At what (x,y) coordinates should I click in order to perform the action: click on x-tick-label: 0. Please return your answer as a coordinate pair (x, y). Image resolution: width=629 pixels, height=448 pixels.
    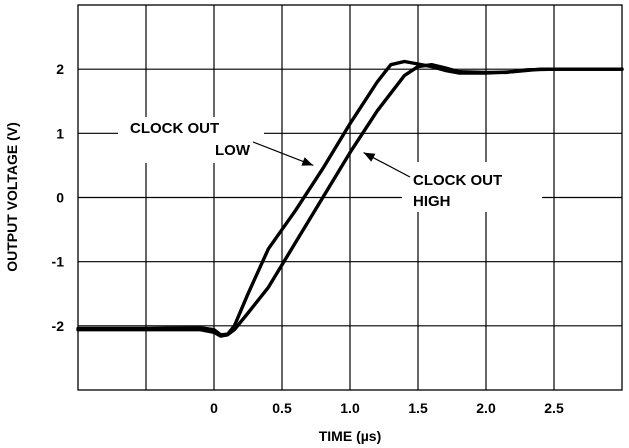
    Looking at the image, I should click on (214, 408).